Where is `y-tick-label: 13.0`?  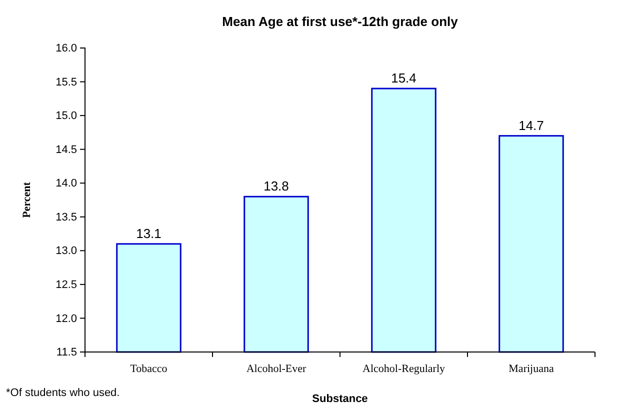 y-tick-label: 13.0 is located at coordinates (66, 251).